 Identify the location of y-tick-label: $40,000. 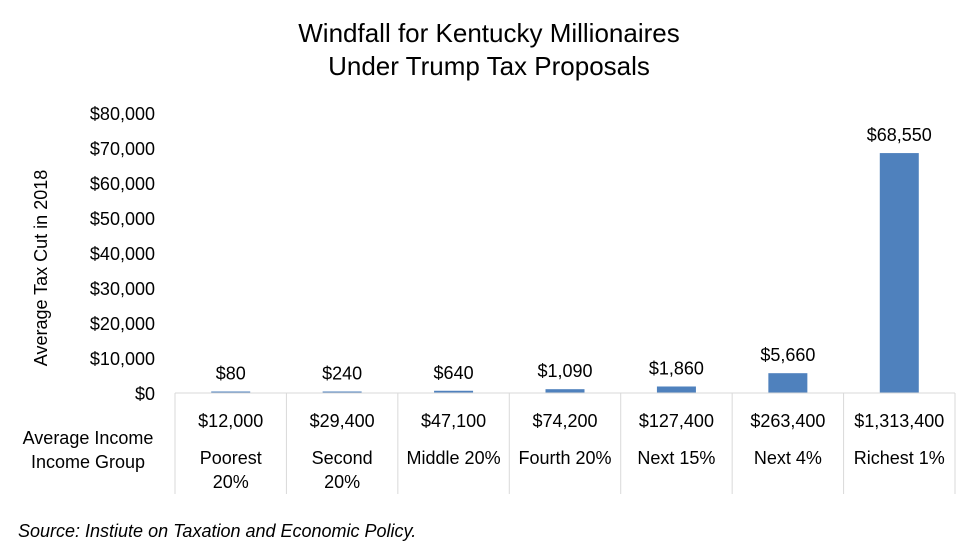
(122, 254).